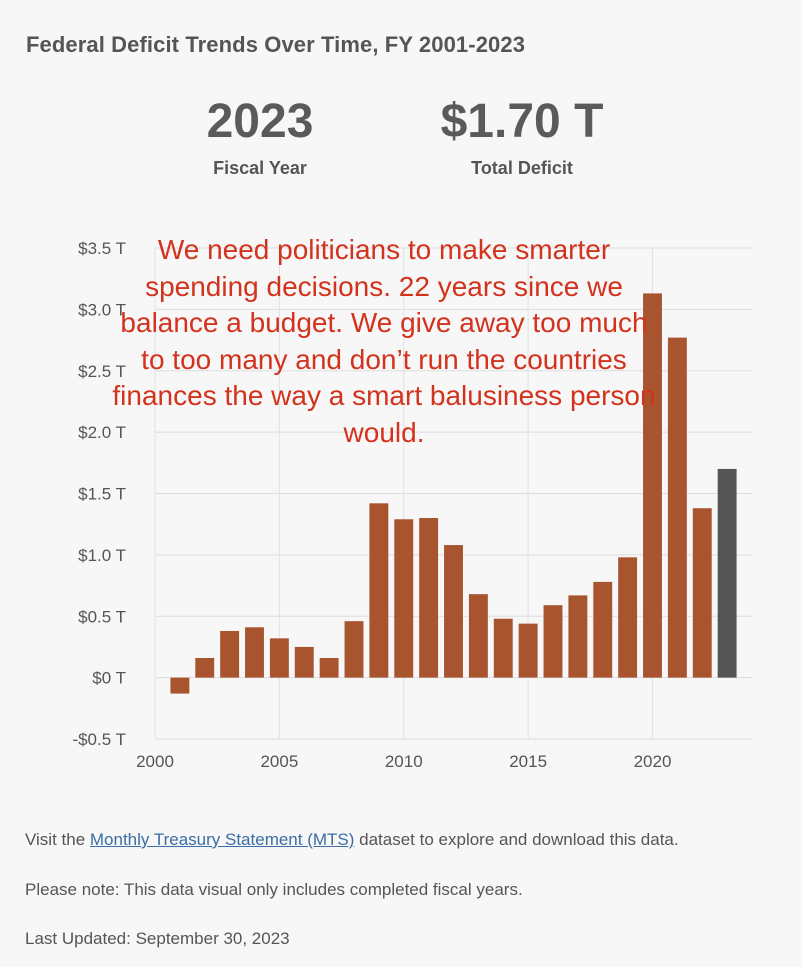  I want to click on bar-2016, so click(553, 641).